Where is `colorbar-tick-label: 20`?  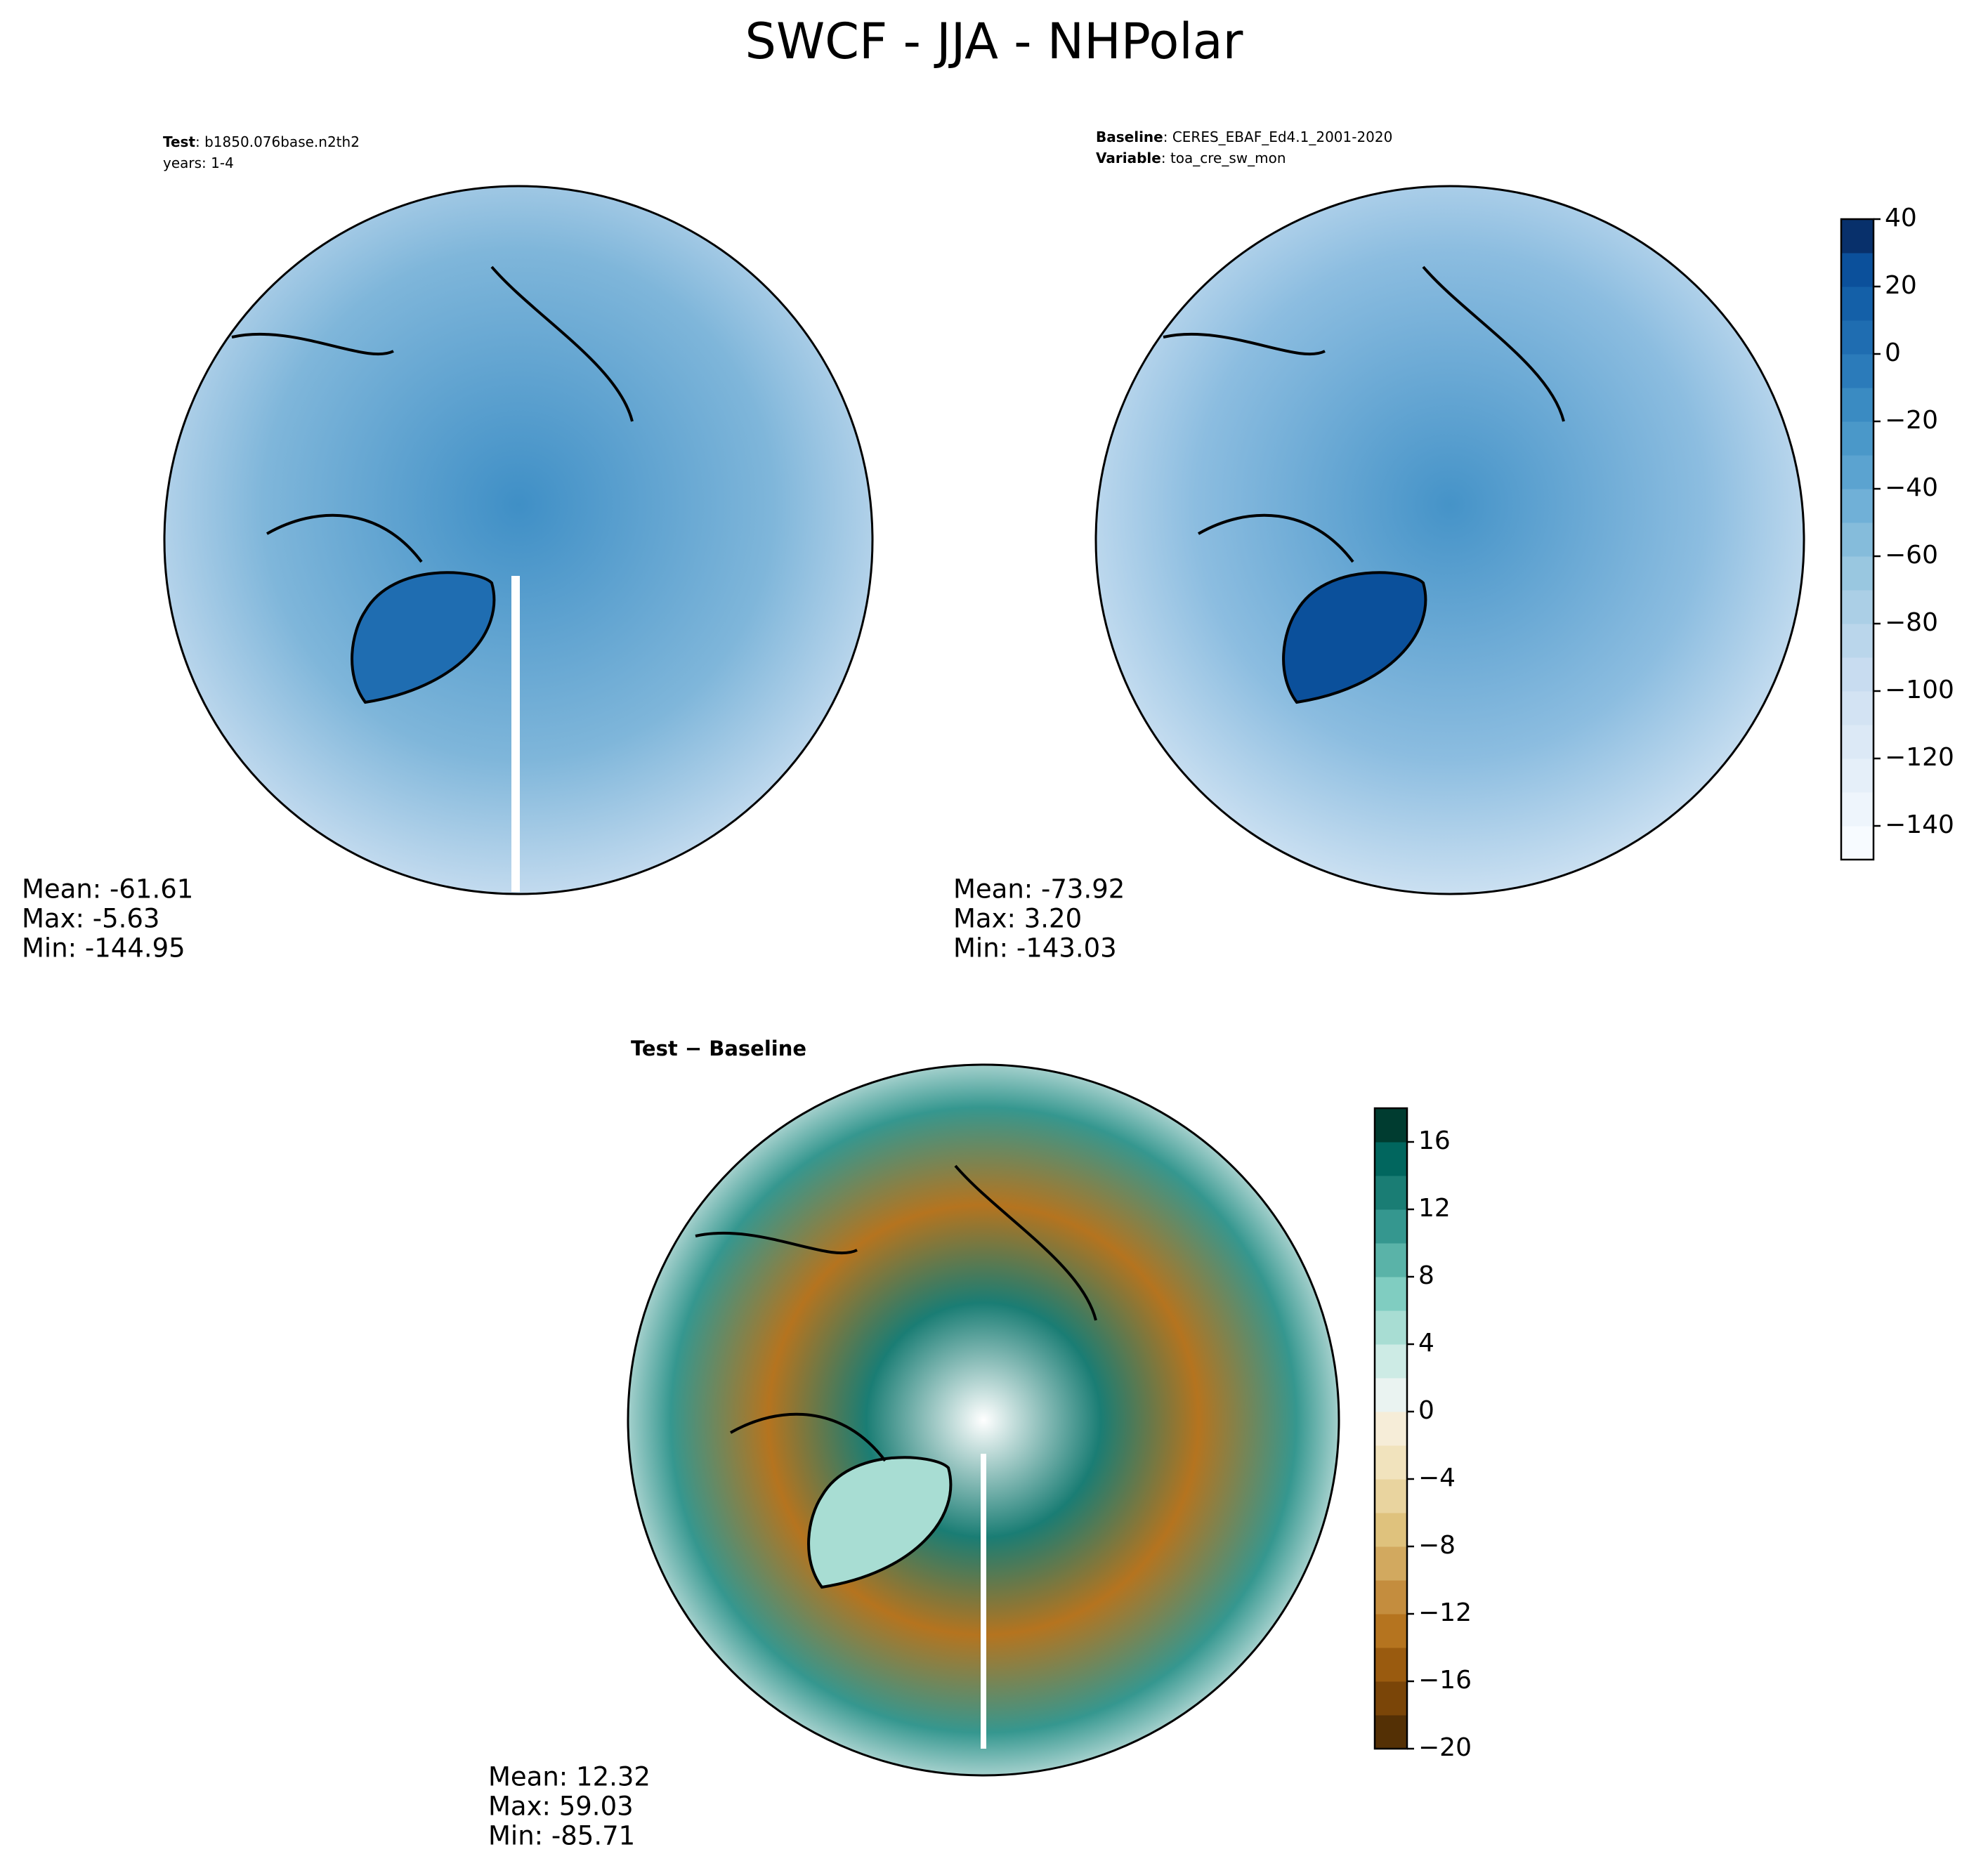 colorbar-tick-label: 20 is located at coordinates (1901, 285).